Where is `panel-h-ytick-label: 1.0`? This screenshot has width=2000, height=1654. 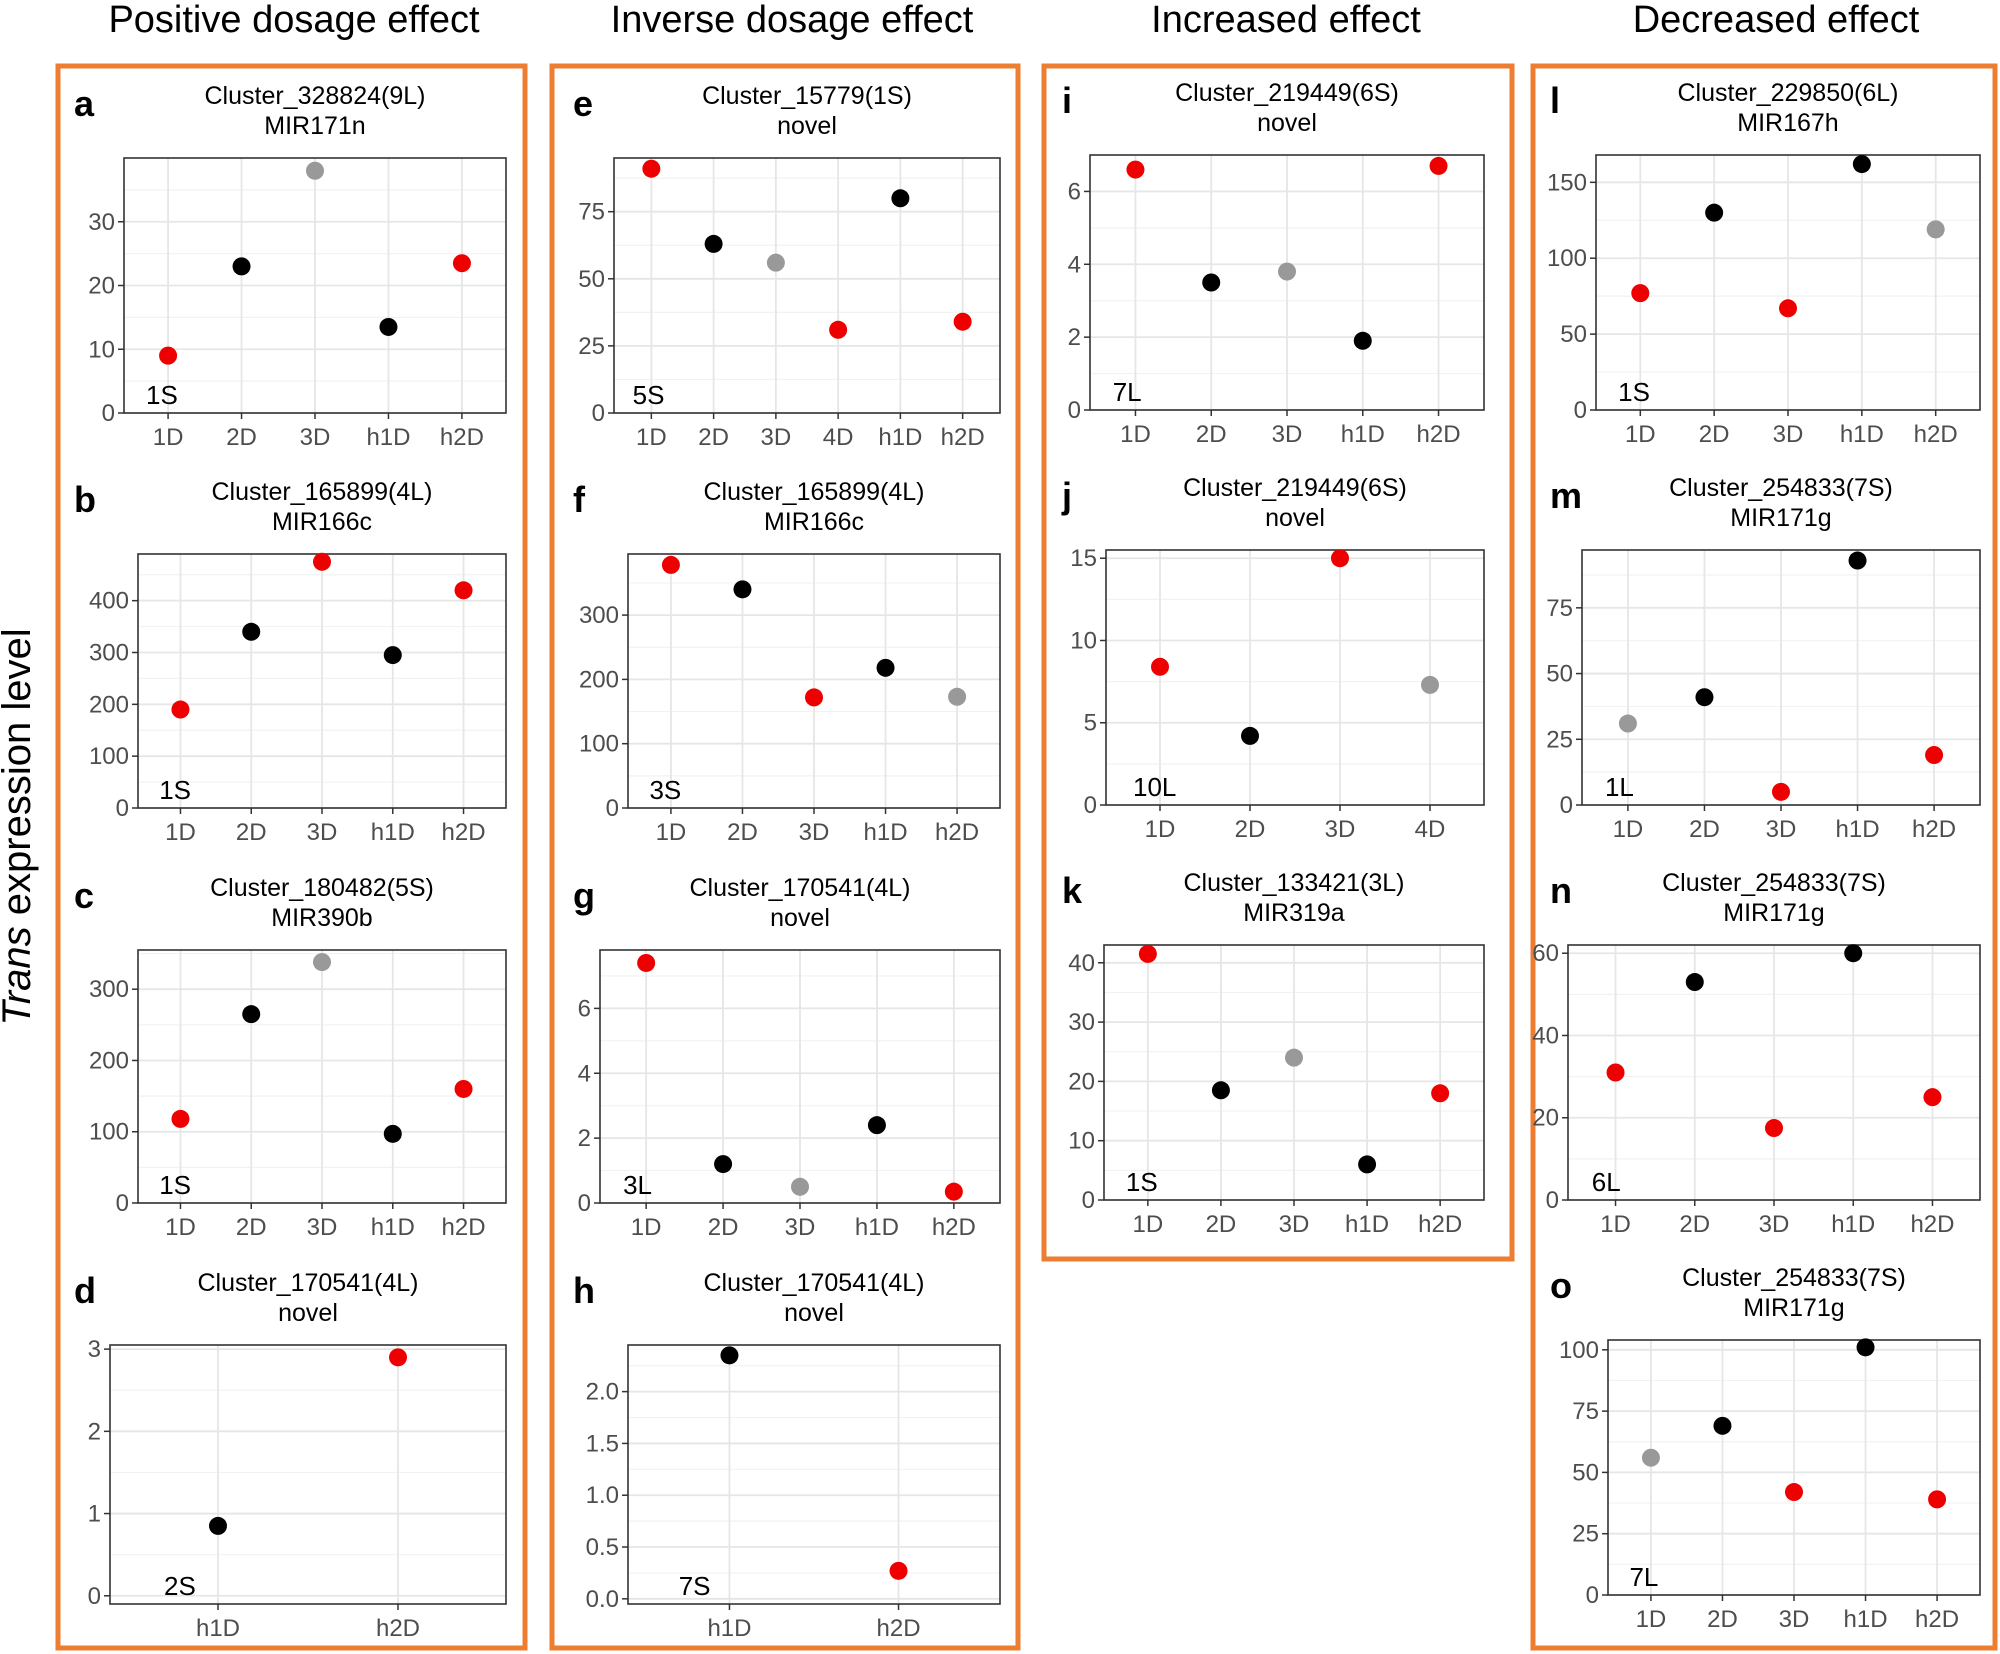
panel-h-ytick-label: 1.0 is located at coordinates (602, 1495).